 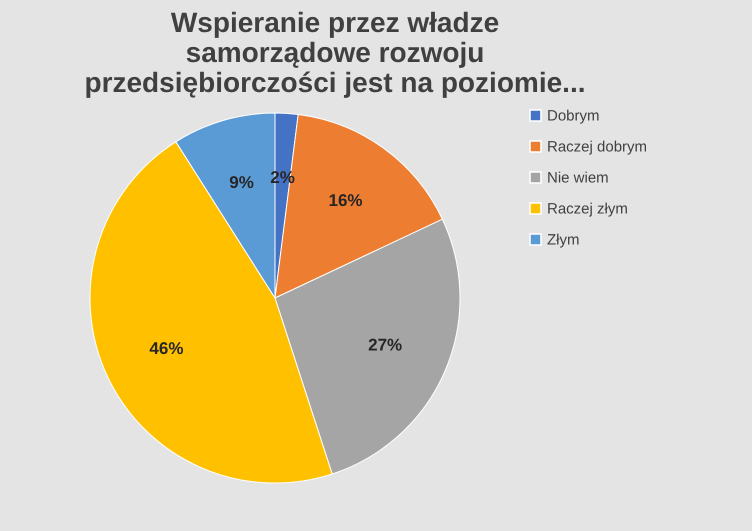 I want to click on data-label: 9%, so click(x=241, y=182).